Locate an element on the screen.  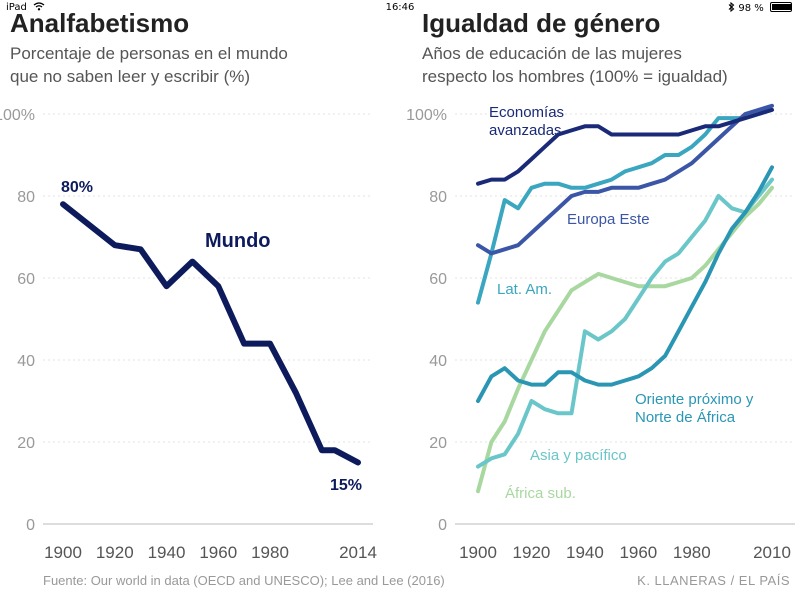
bluetooth-icon is located at coordinates (731, 7).